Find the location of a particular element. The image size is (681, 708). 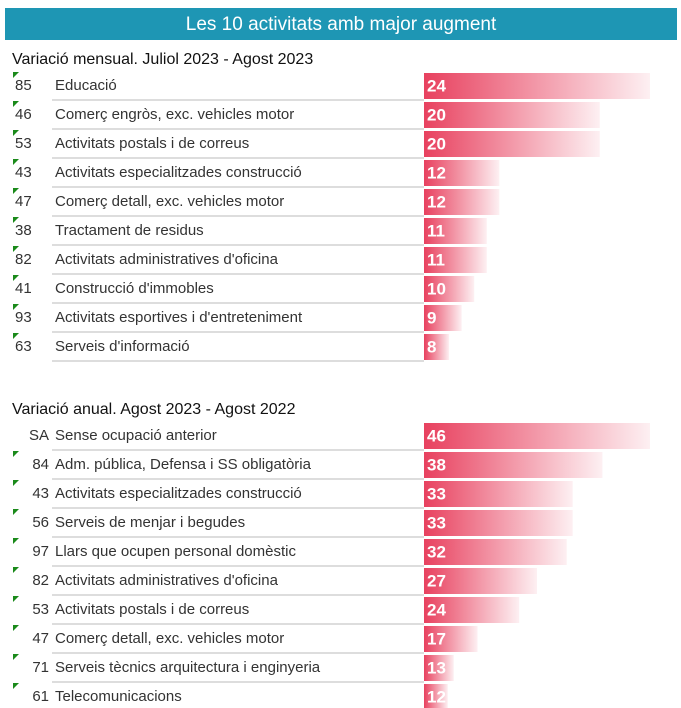

row-label: Educació is located at coordinates (86, 85).